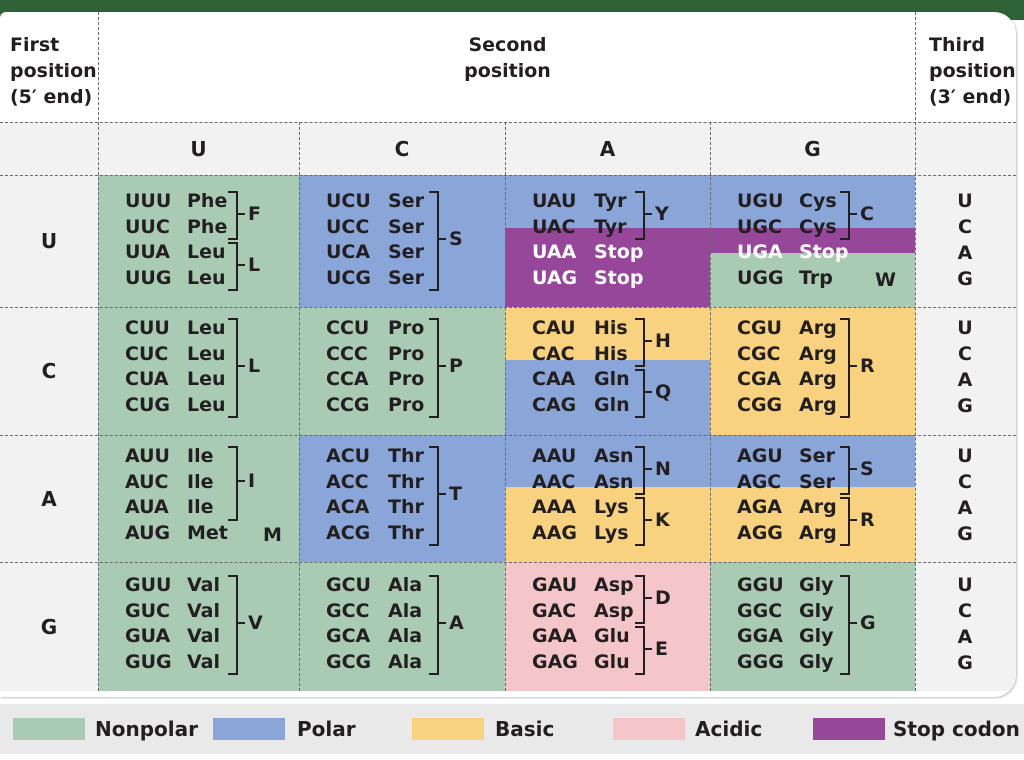 The height and width of the screenshot is (760, 1024). Describe the element at coordinates (818, 404) in the screenshot. I see `amino-acid: Arg` at that location.